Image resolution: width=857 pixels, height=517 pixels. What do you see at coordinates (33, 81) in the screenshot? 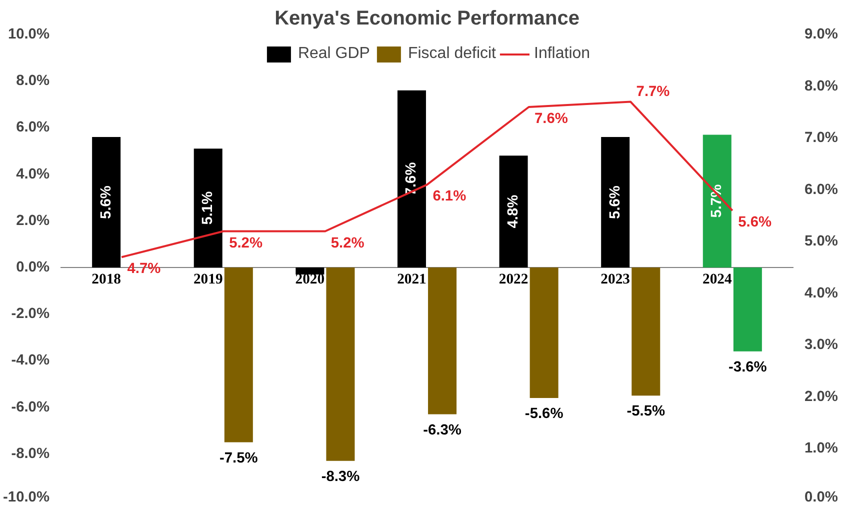
I see `y-tick-label: 8.0%` at bounding box center [33, 81].